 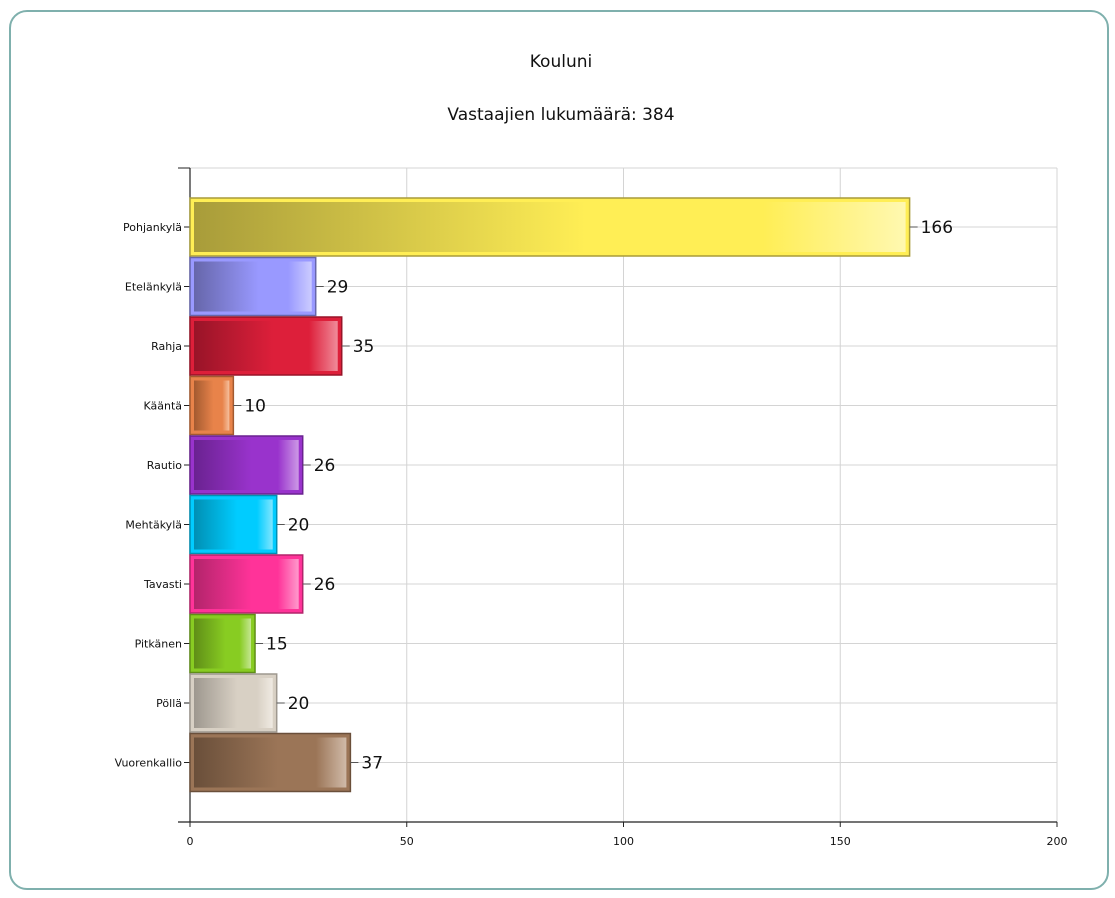 I want to click on category-label: Rautio, so click(x=164, y=465).